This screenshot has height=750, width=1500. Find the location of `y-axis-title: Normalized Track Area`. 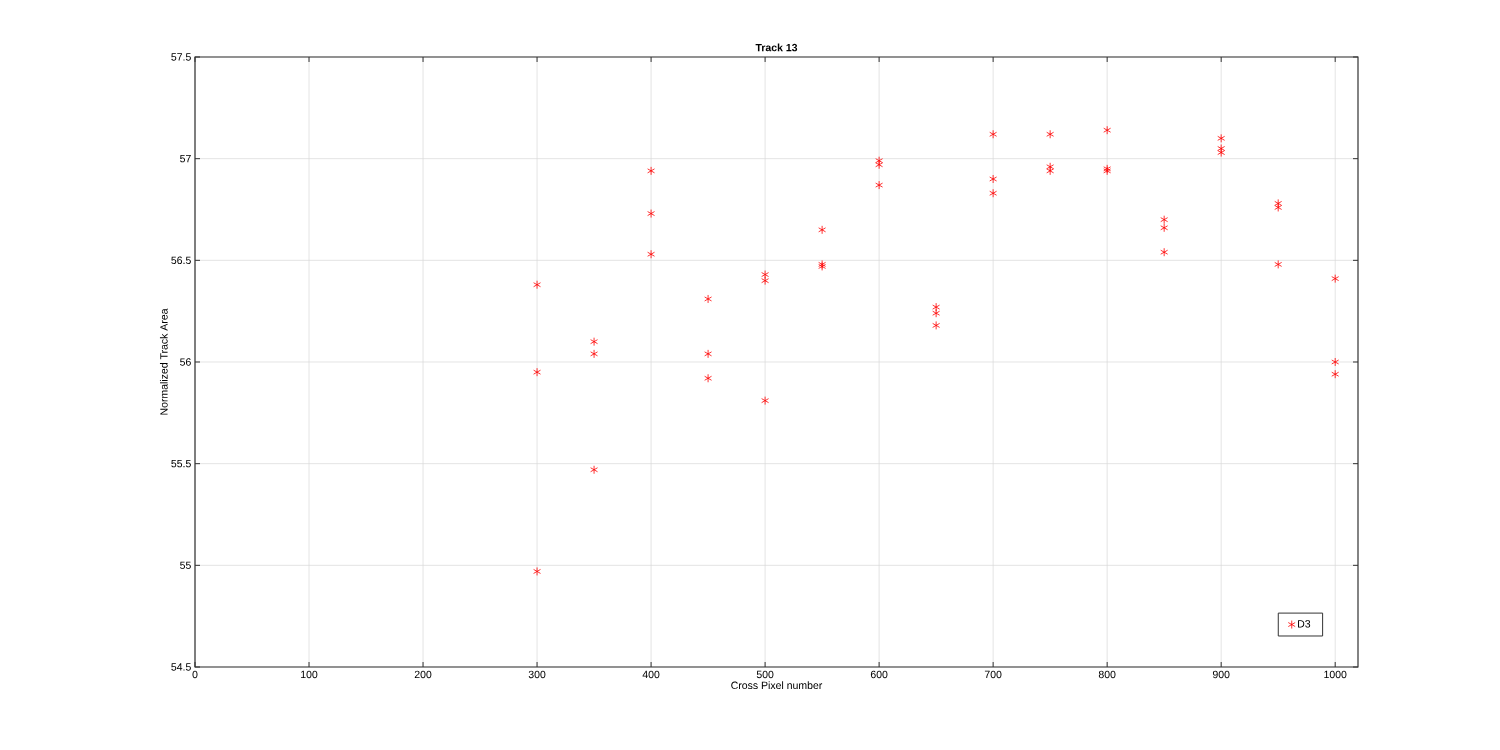

y-axis-title: Normalized Track Area is located at coordinates (163, 361).